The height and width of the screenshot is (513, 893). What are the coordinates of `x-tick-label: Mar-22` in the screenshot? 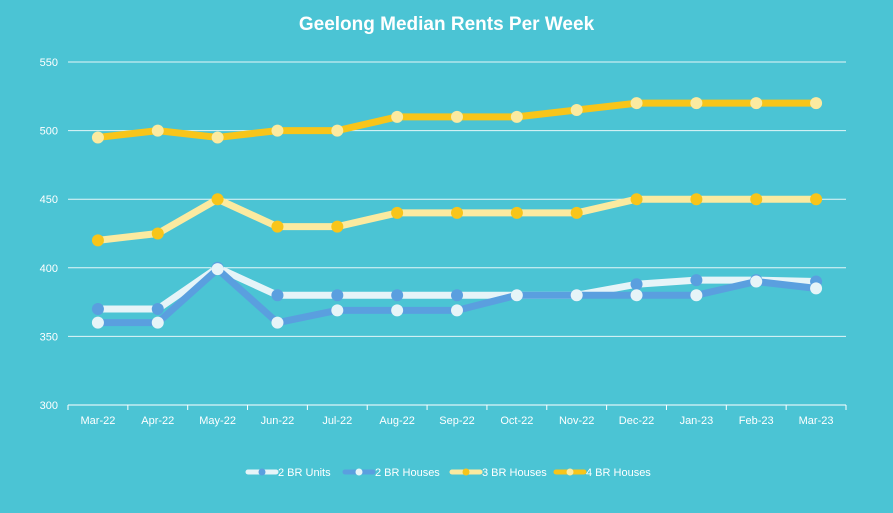 It's located at (98, 421).